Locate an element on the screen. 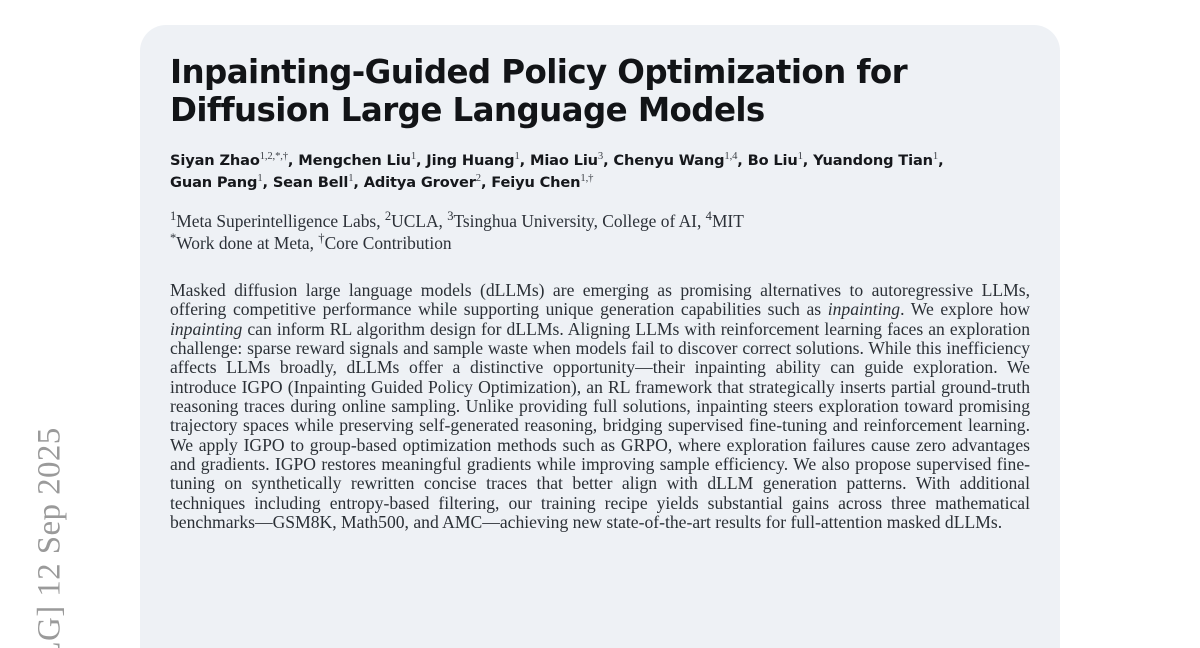  arxiv-stamp: cs.LG] 12 Sep 2025 is located at coordinates (40, 324).